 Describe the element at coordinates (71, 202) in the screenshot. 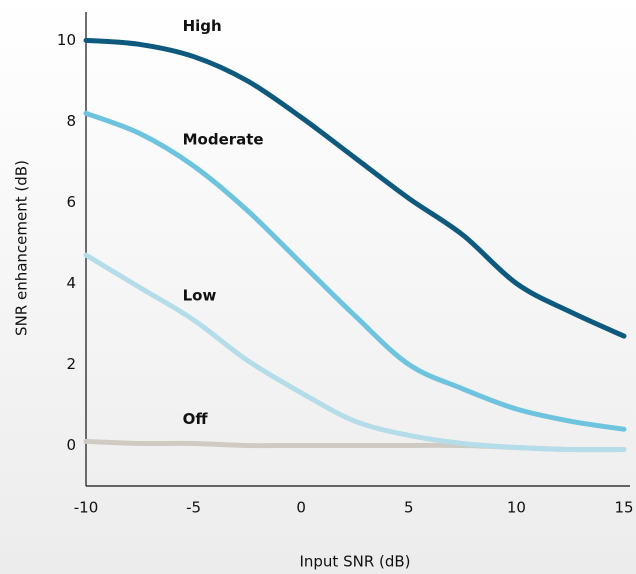

I see `y-tick-label: 6` at that location.